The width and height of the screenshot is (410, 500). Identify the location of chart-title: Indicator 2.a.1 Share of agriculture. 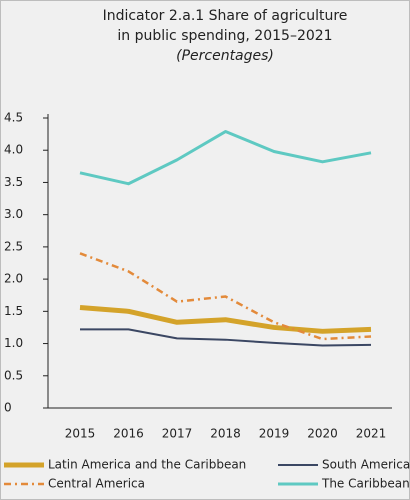
(225, 16).